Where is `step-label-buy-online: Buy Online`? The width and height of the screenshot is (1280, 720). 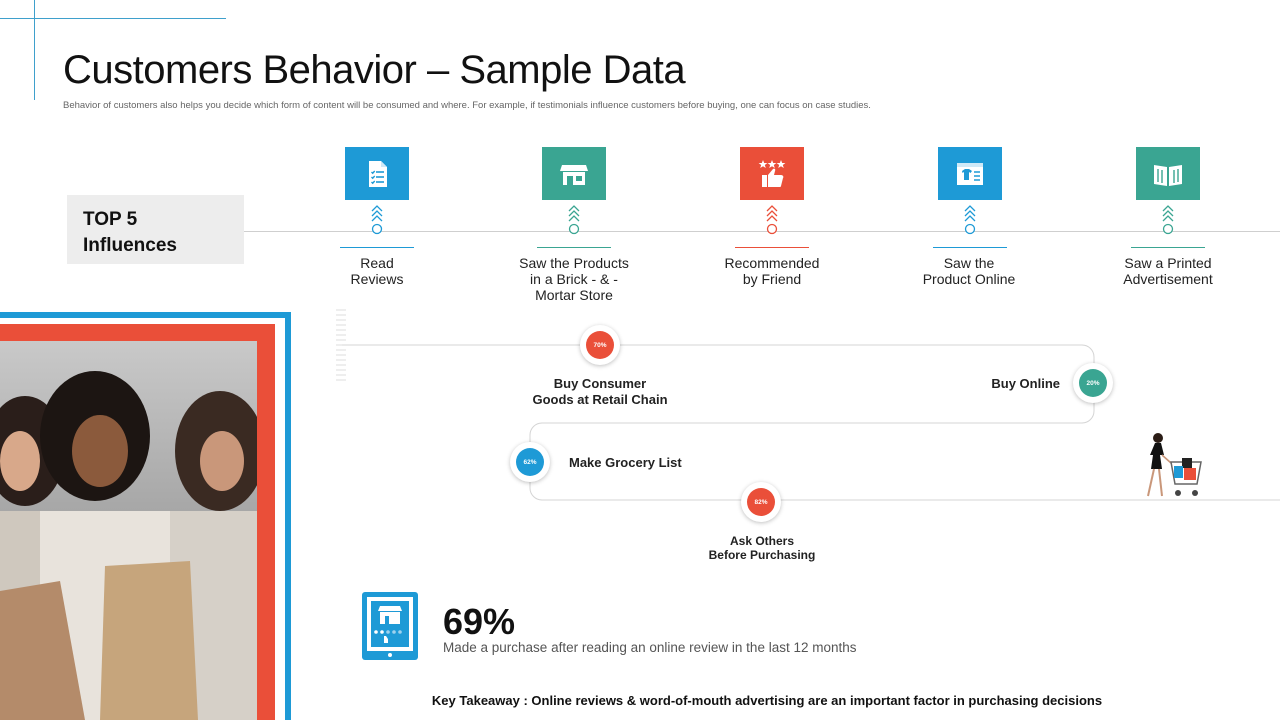
step-label-buy-online: Buy Online is located at coordinates (1015, 384).